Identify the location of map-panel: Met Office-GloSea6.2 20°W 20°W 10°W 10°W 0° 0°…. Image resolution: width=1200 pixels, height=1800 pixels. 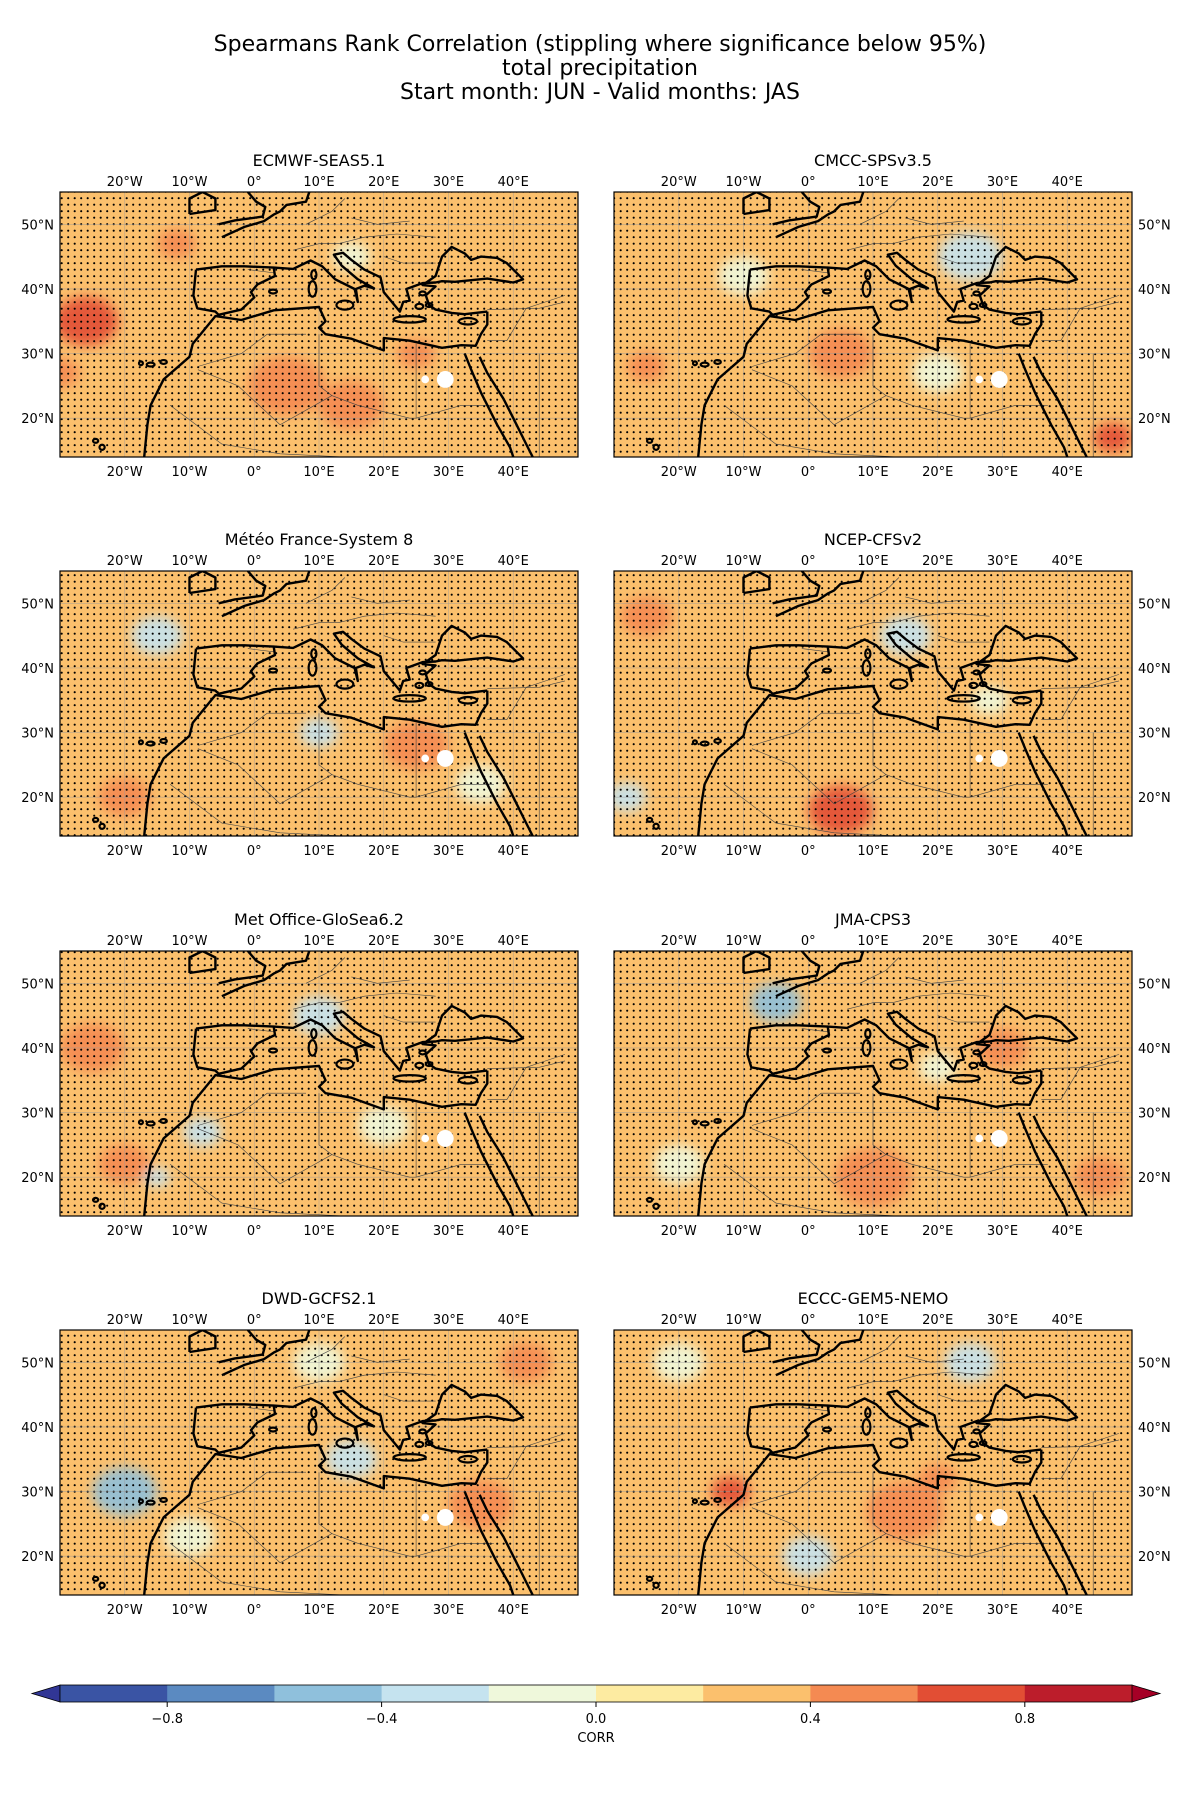
(300, 1074).